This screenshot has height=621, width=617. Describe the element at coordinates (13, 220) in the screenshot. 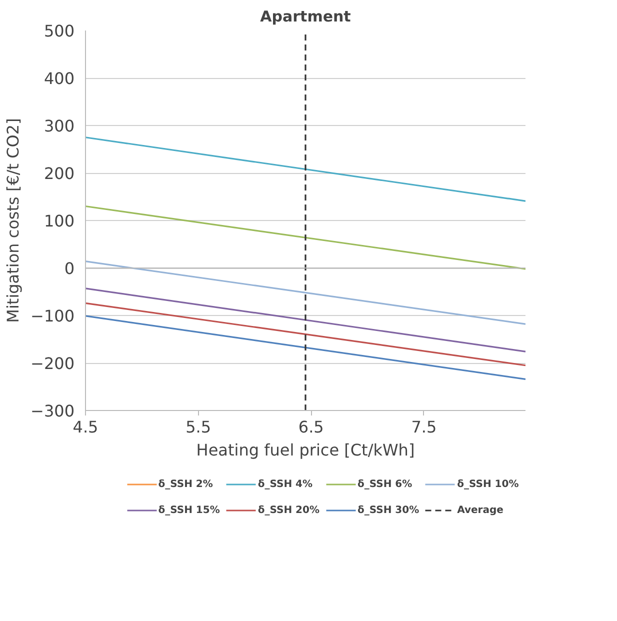

I see `y-axis-title: Mitigation costs [€/t CO2]` at that location.